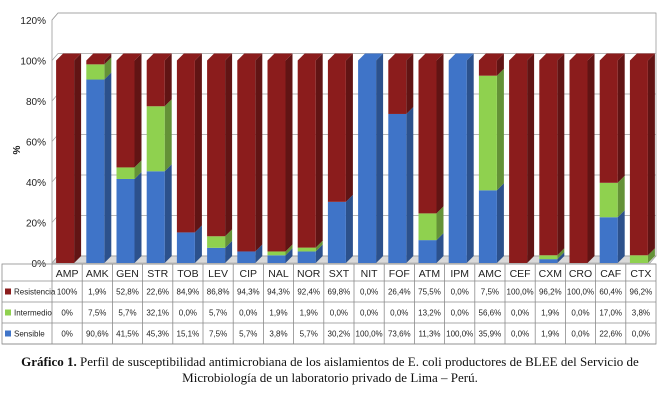  What do you see at coordinates (640, 274) in the screenshot?
I see `x-tick-label: CTX` at bounding box center [640, 274].